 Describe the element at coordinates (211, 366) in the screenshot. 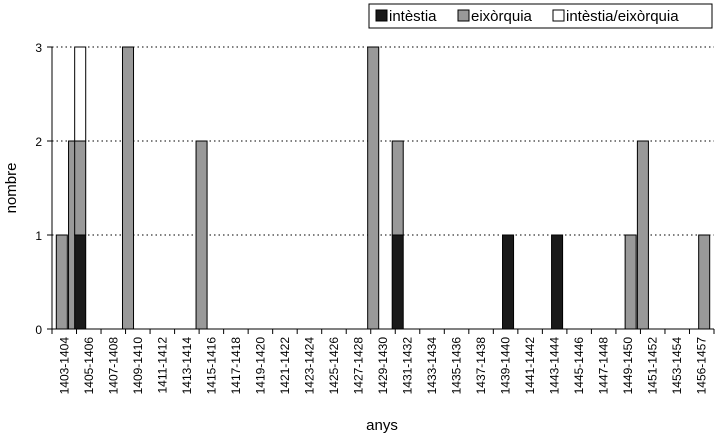

I see `x-tick-label-6: 1415-1416` at that location.